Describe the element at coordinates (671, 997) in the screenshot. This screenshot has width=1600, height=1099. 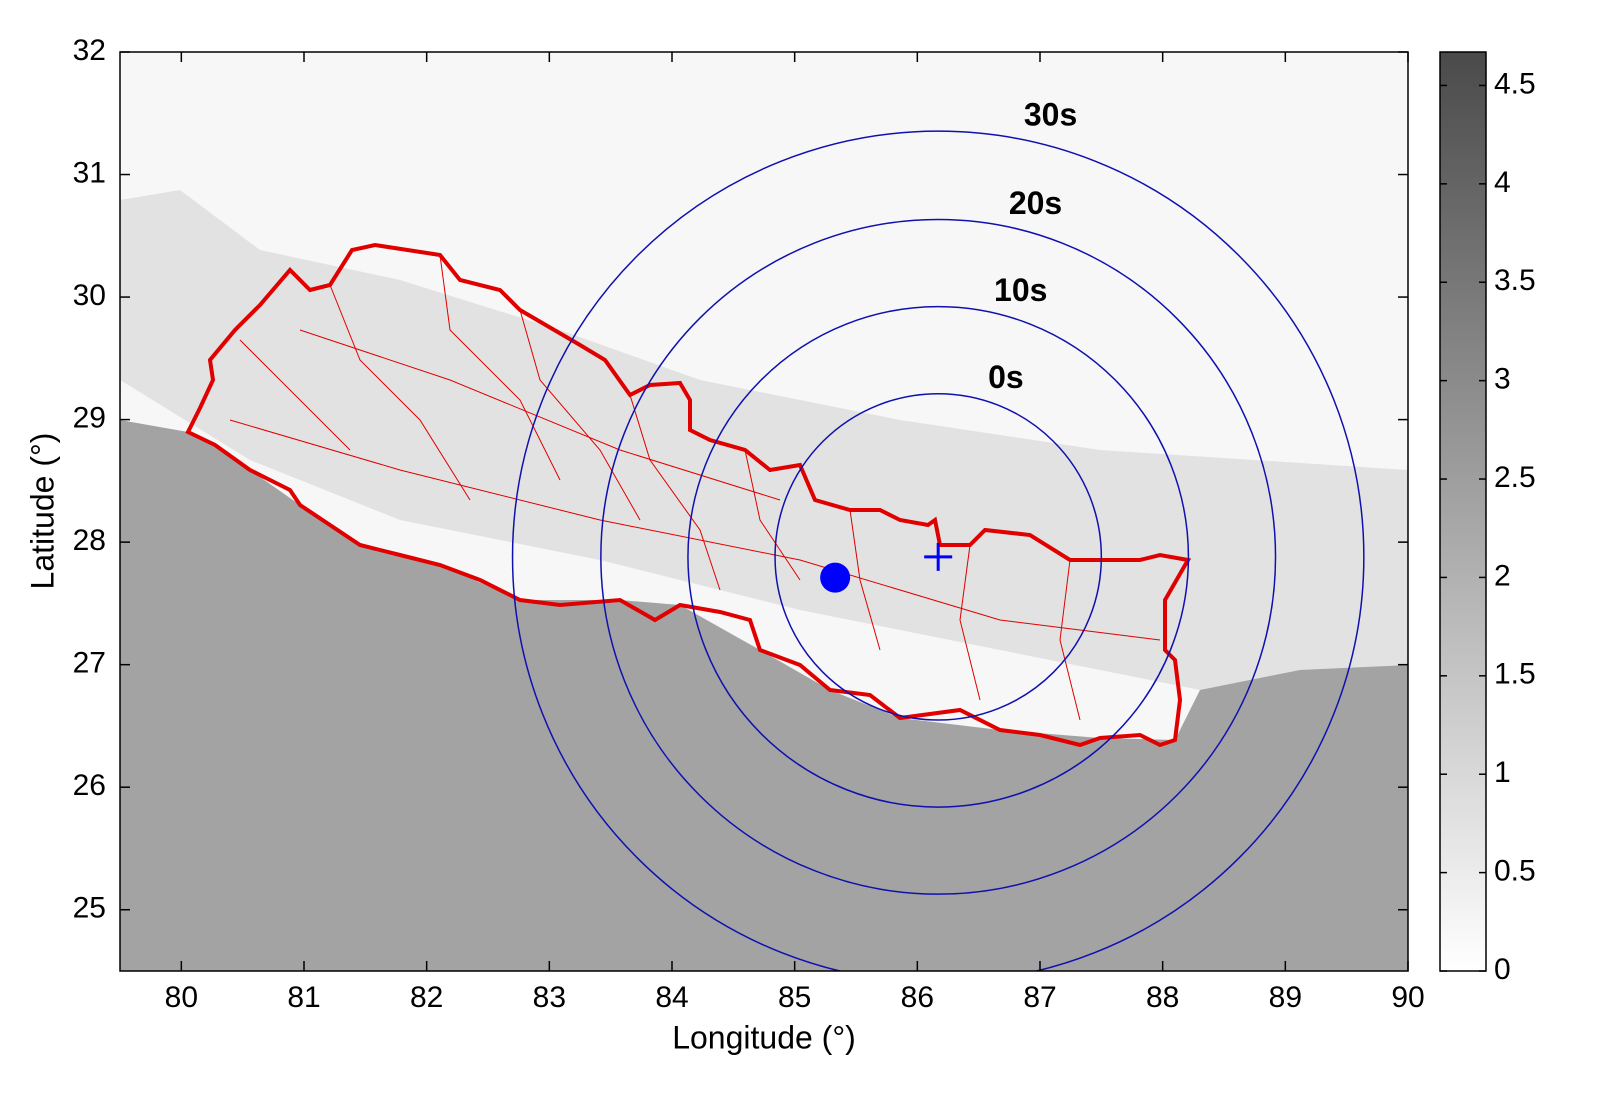
I see `x-tick-label: 84` at that location.